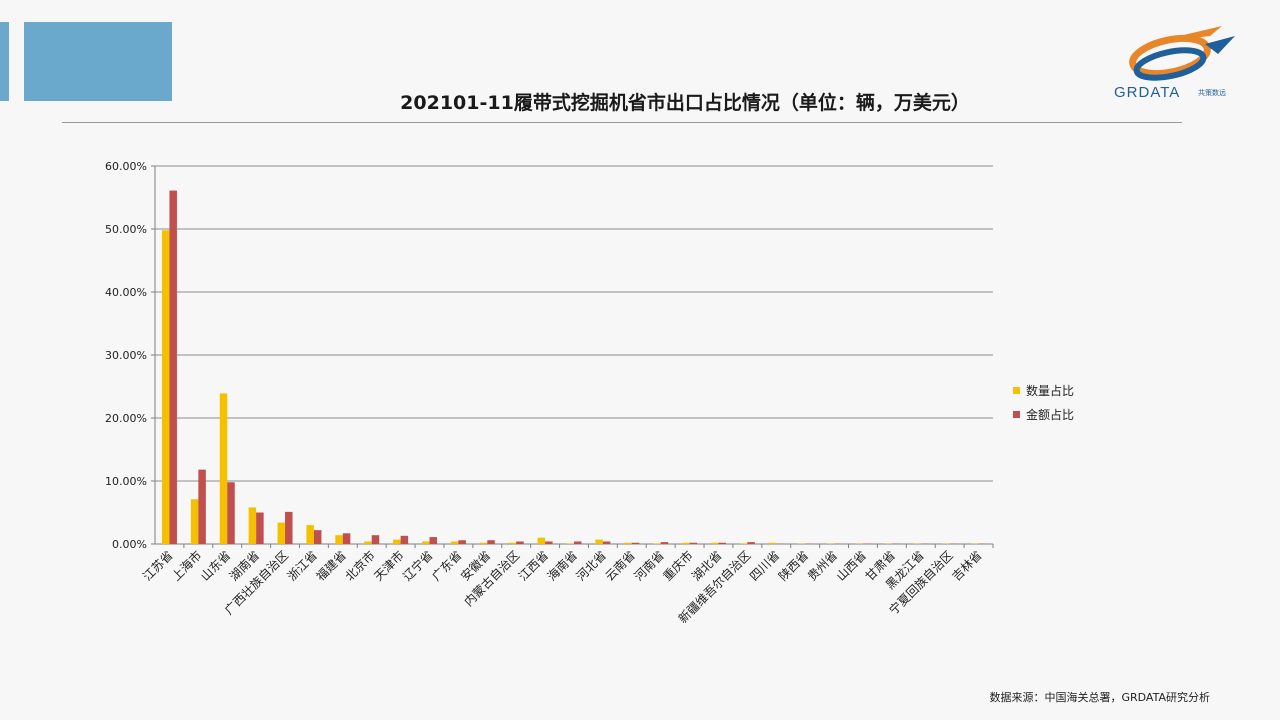  What do you see at coordinates (4, 61) in the screenshot?
I see `accent-bar` at bounding box center [4, 61].